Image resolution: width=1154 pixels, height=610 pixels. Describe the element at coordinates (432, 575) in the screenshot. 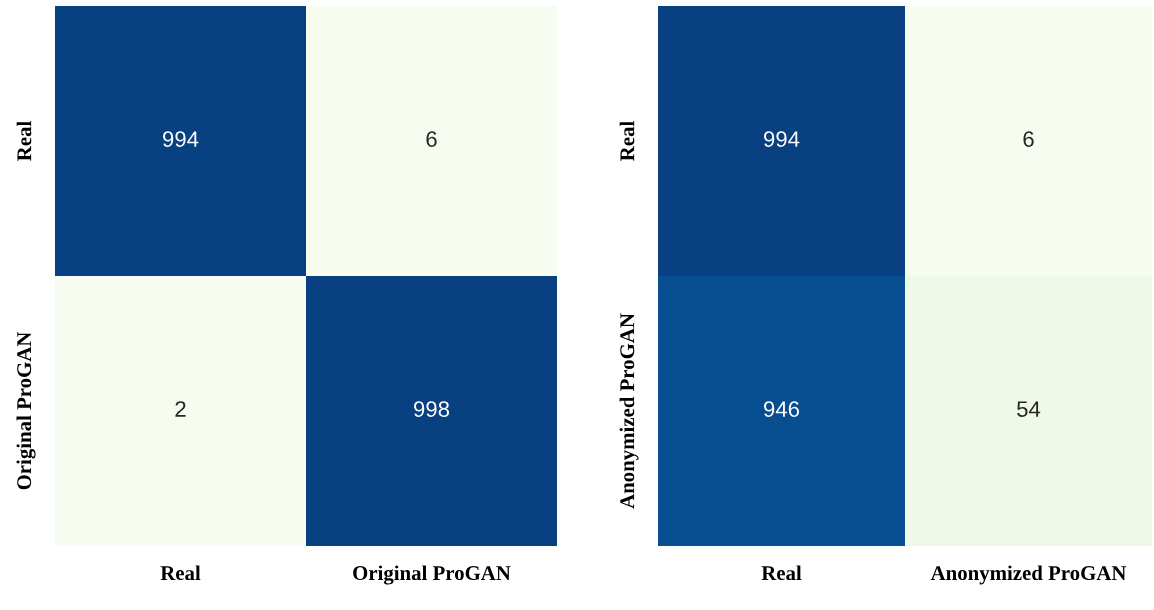

I see `x-tick-label: Original ProGAN` at that location.